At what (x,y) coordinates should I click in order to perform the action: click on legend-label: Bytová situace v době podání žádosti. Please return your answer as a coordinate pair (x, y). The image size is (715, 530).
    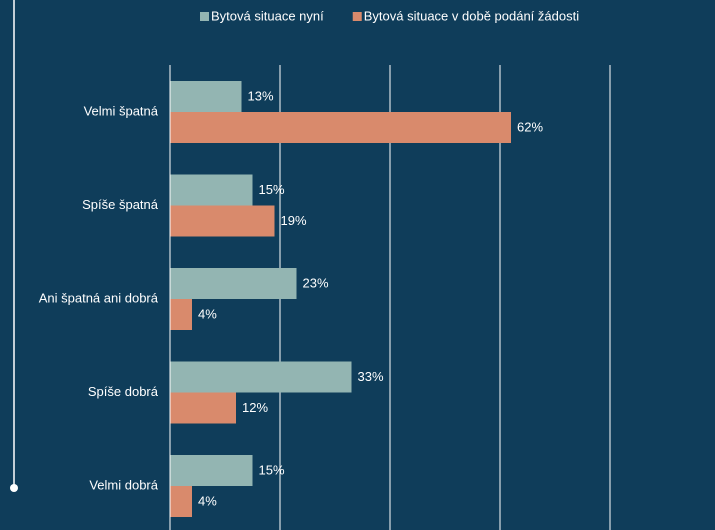
    Looking at the image, I should click on (471, 15).